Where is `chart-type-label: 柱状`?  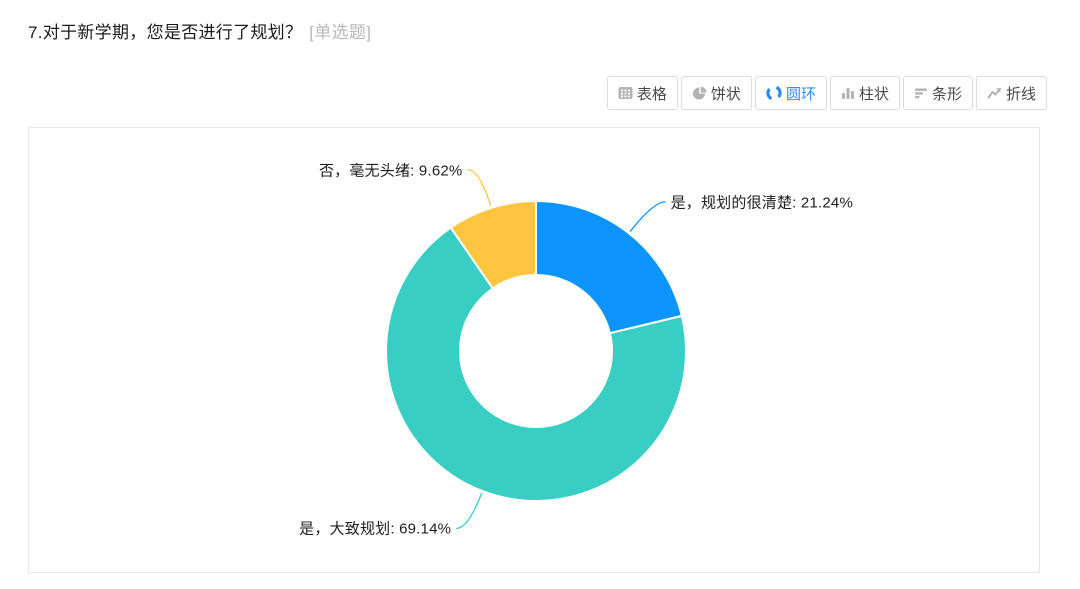
chart-type-label: 柱状 is located at coordinates (873, 94).